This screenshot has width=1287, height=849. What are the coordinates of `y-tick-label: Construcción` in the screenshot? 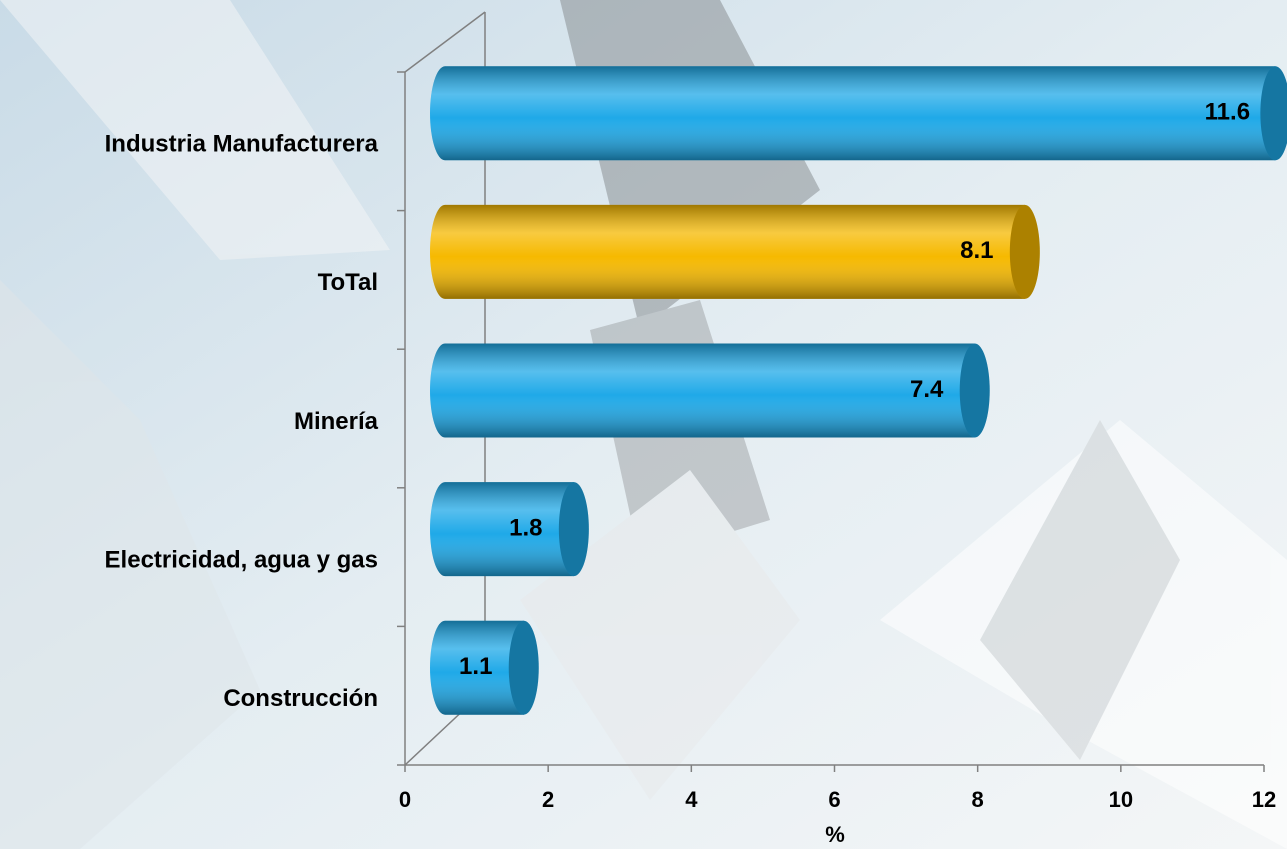 It's located at (300, 698).